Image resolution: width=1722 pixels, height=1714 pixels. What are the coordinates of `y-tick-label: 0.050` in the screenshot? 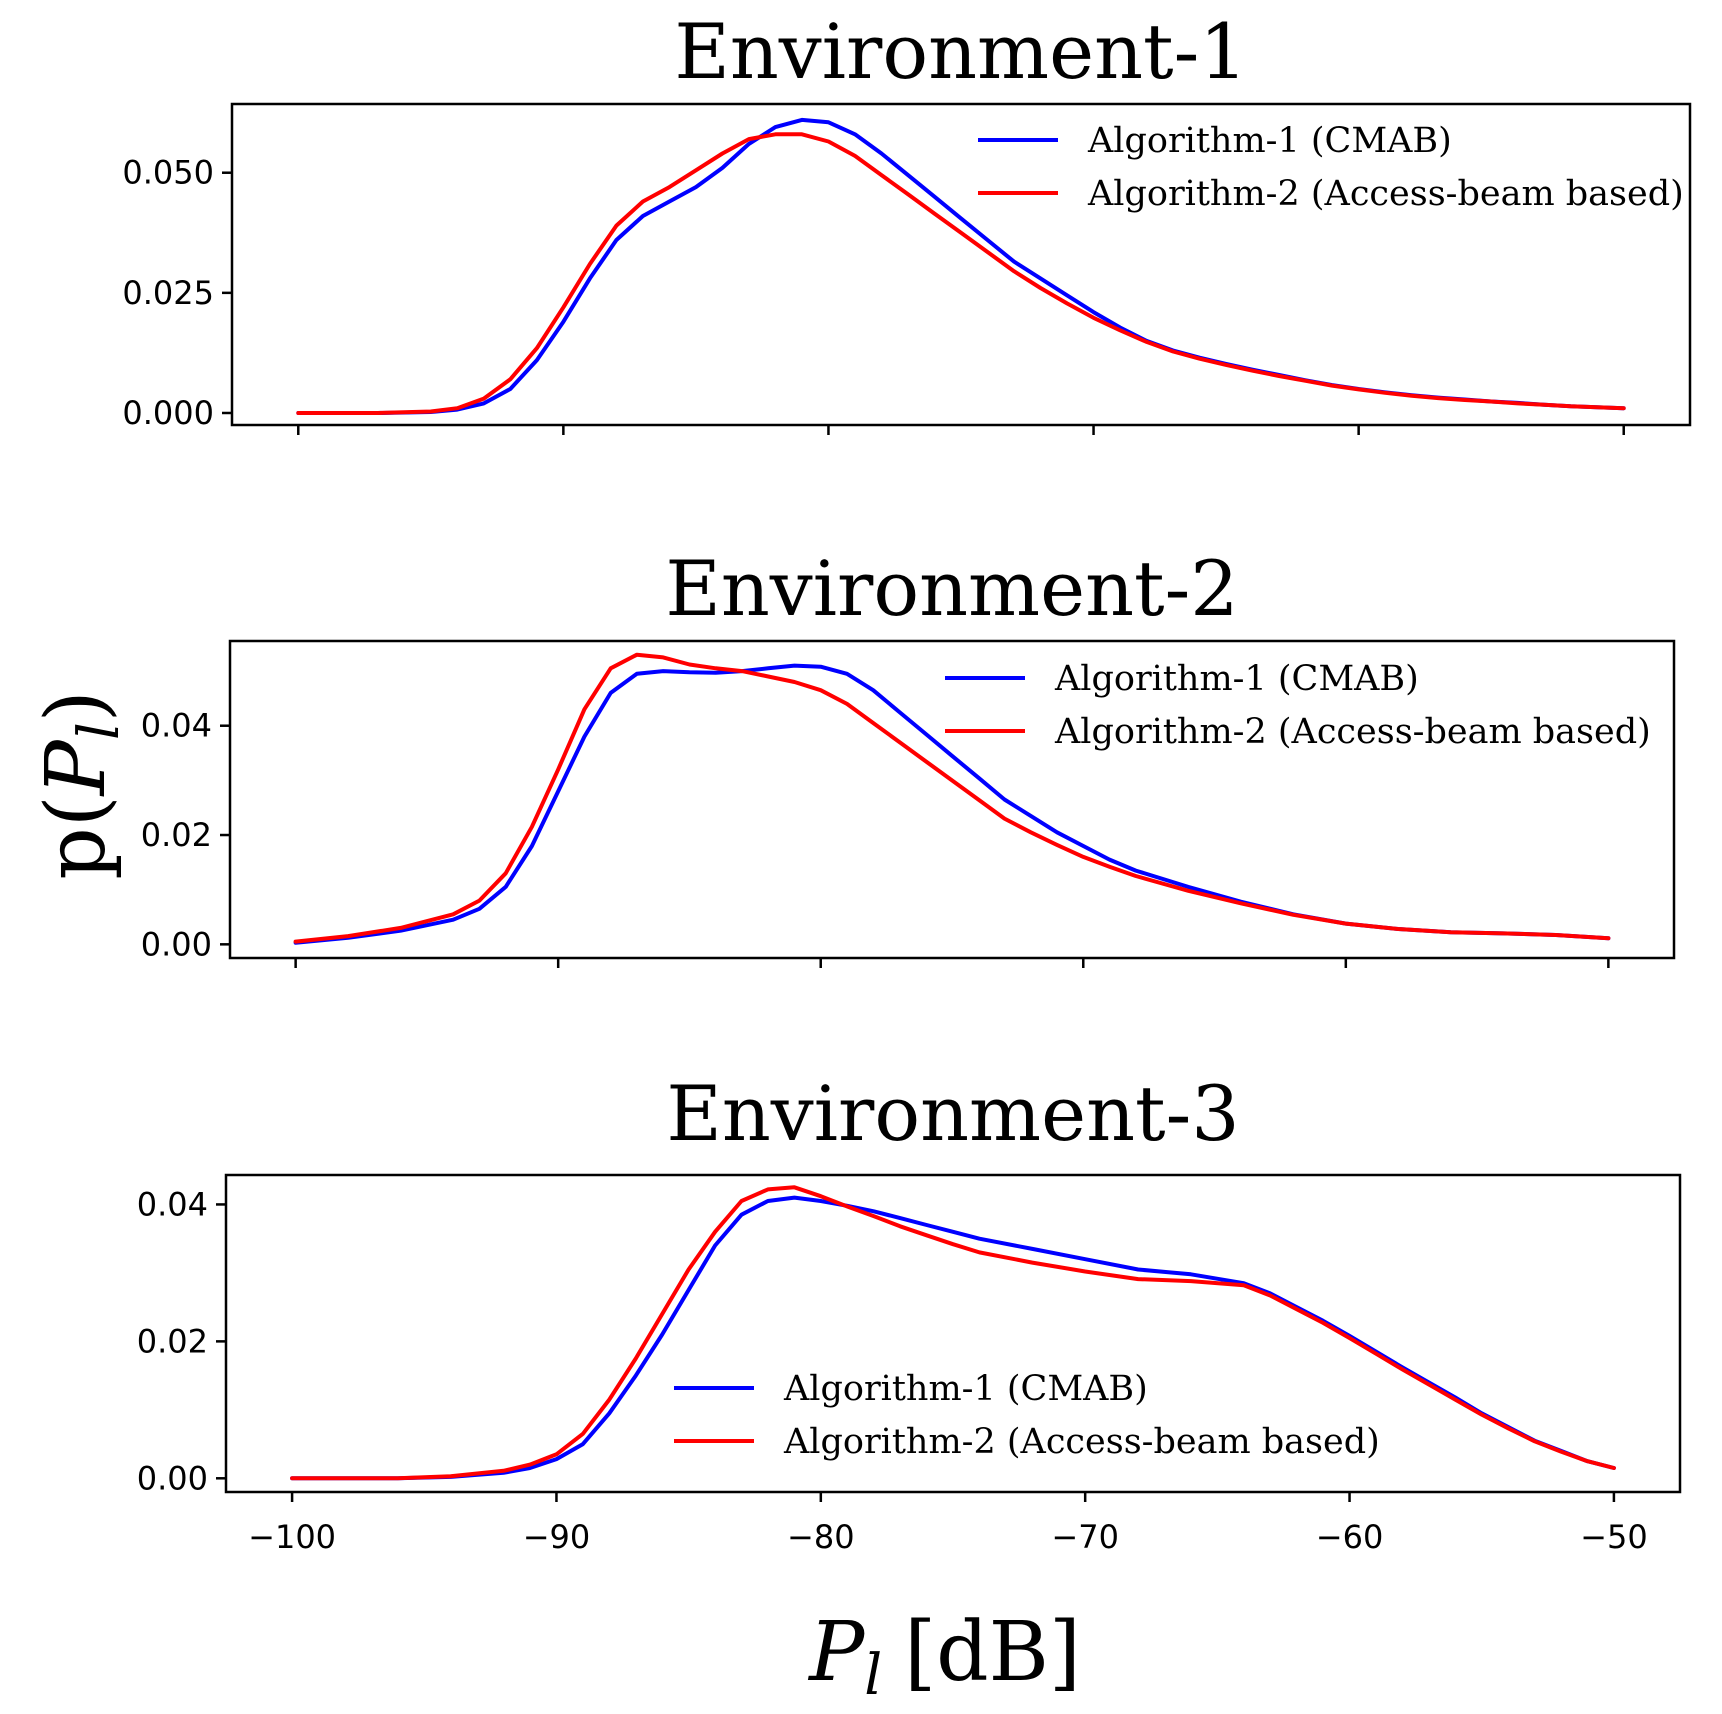 It's located at (168, 173).